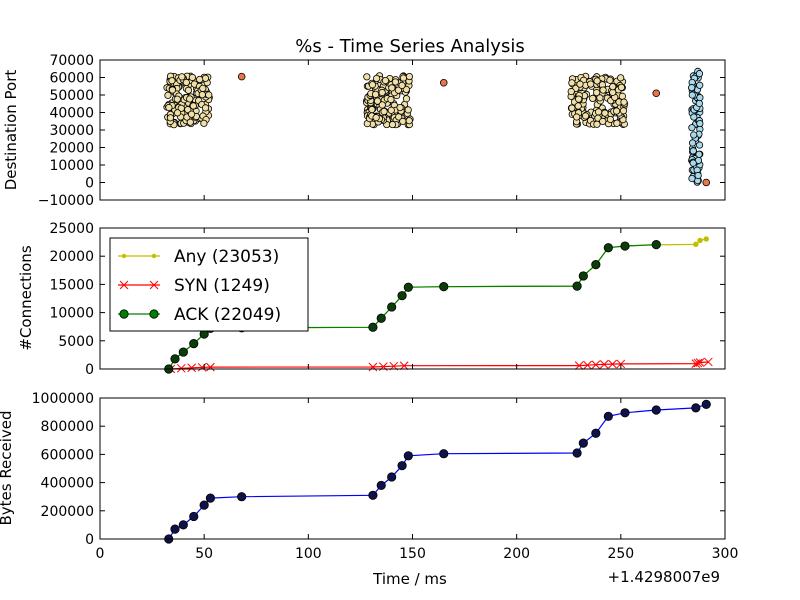  What do you see at coordinates (66, 201) in the screenshot?
I see `y-tick-label: −10000` at bounding box center [66, 201].